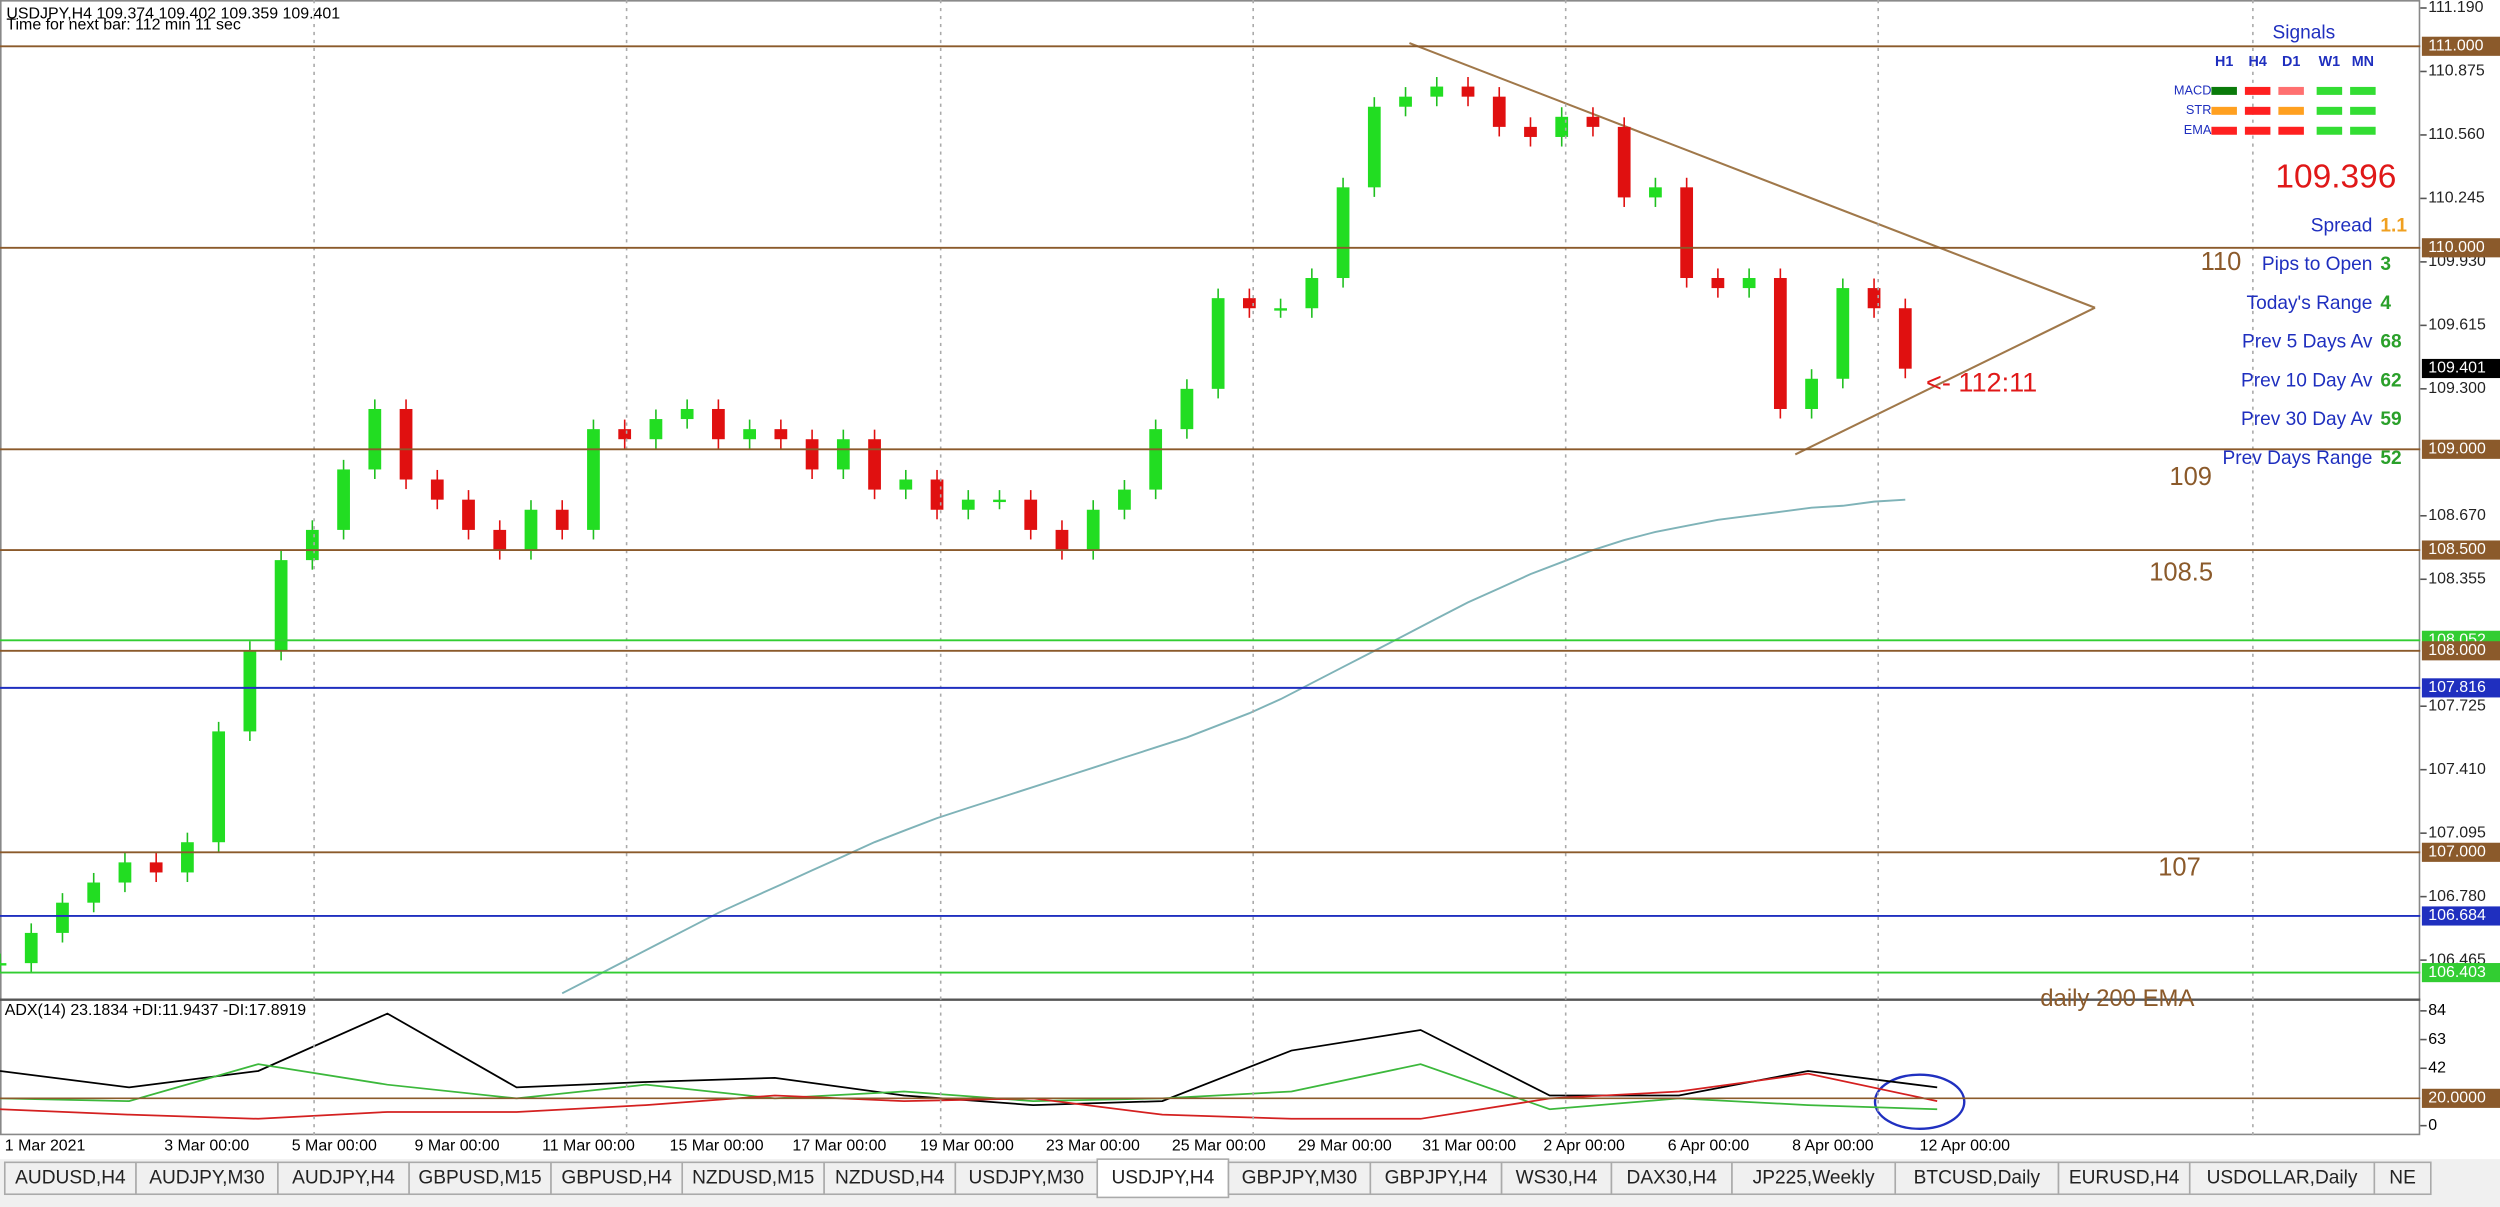 This screenshot has height=1207, width=2500. Describe the element at coordinates (2455, 8) in the screenshot. I see `price-tick-label: 111.190` at that location.